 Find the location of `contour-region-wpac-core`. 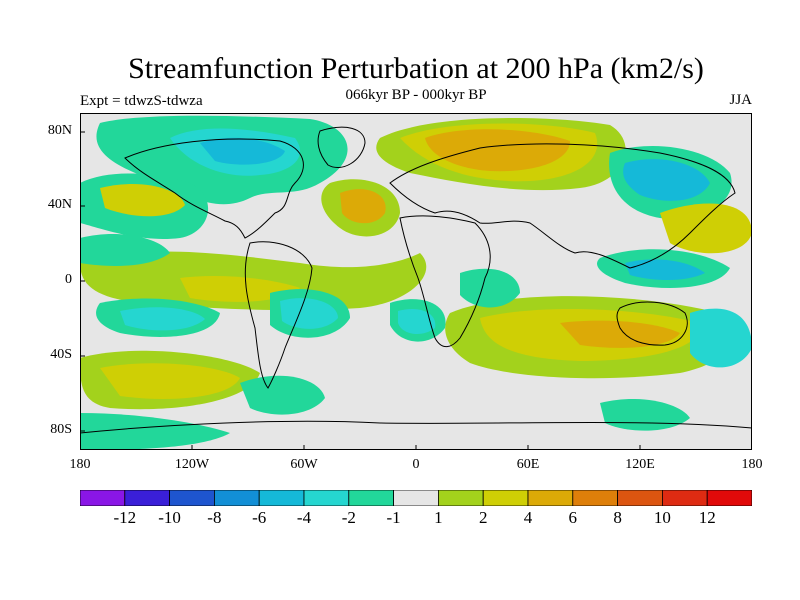

contour-region-wpac-core is located at coordinates (665, 269).